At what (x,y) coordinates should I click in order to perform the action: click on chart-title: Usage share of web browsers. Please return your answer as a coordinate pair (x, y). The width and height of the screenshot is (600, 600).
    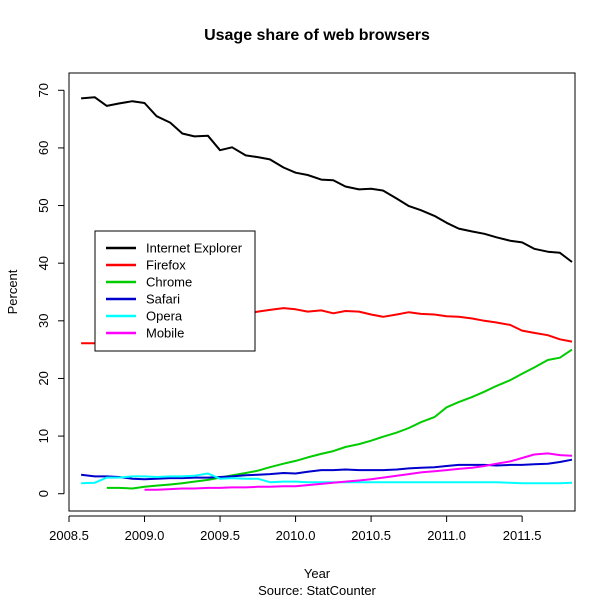
    Looking at the image, I should click on (317, 35).